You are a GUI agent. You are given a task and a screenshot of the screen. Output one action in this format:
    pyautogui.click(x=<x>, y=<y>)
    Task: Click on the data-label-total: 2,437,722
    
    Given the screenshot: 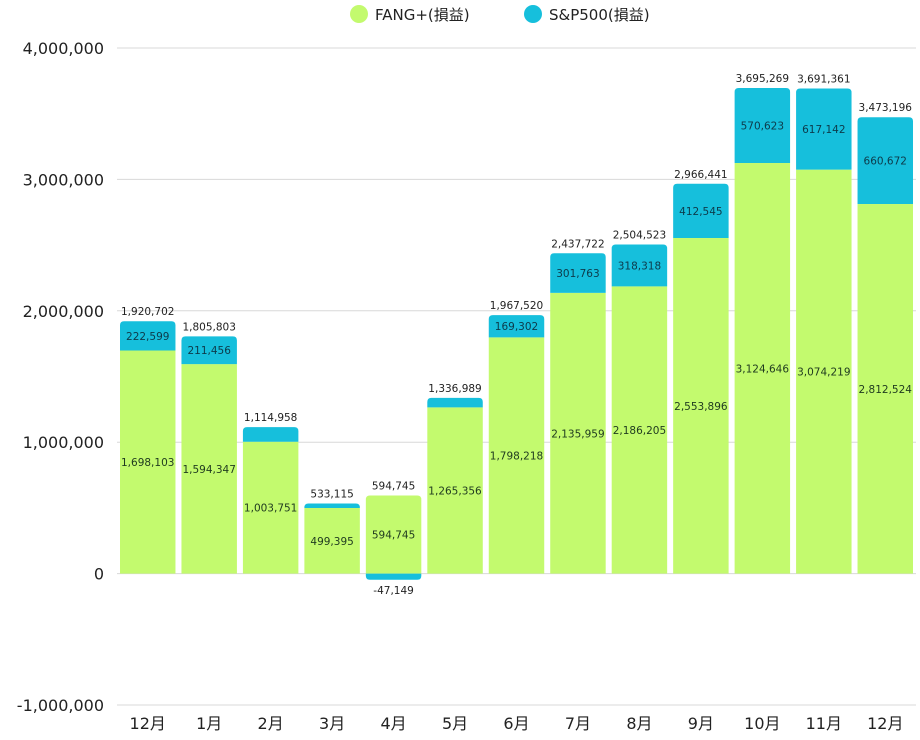 What is the action you would take?
    pyautogui.click(x=577, y=244)
    